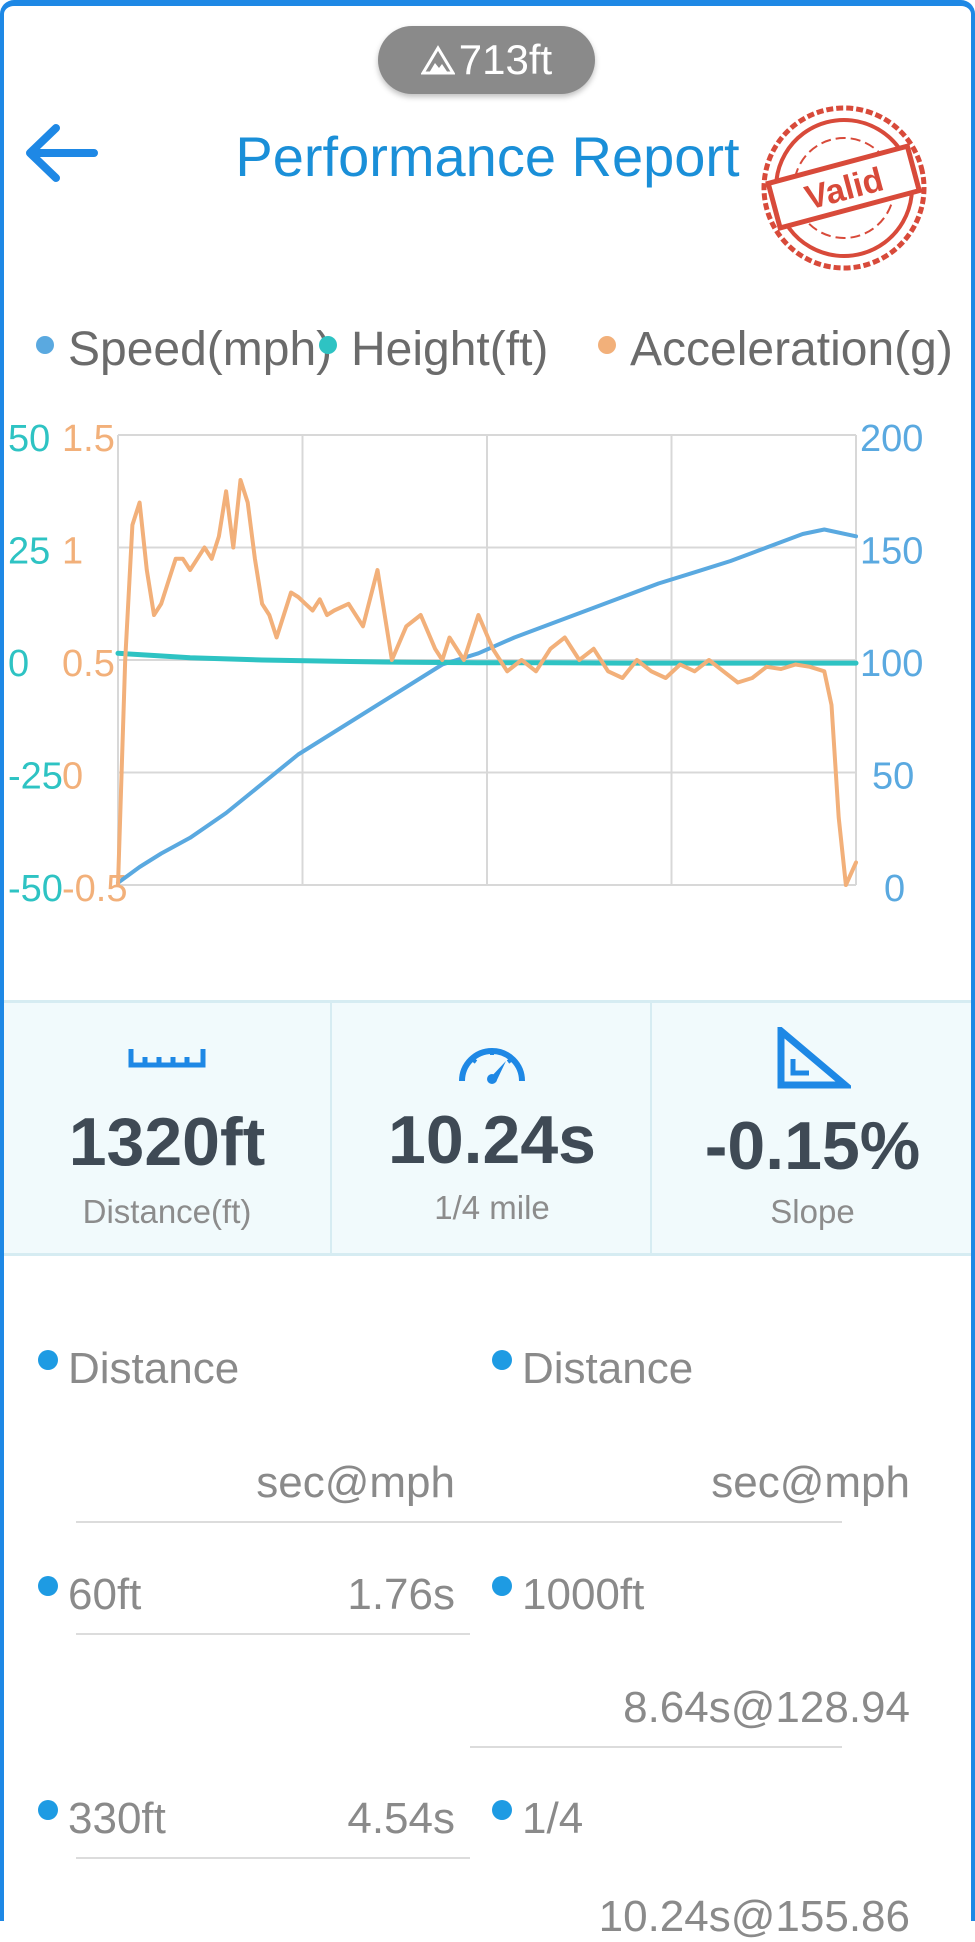  I want to click on tick-label-speed: 0, so click(894, 889).